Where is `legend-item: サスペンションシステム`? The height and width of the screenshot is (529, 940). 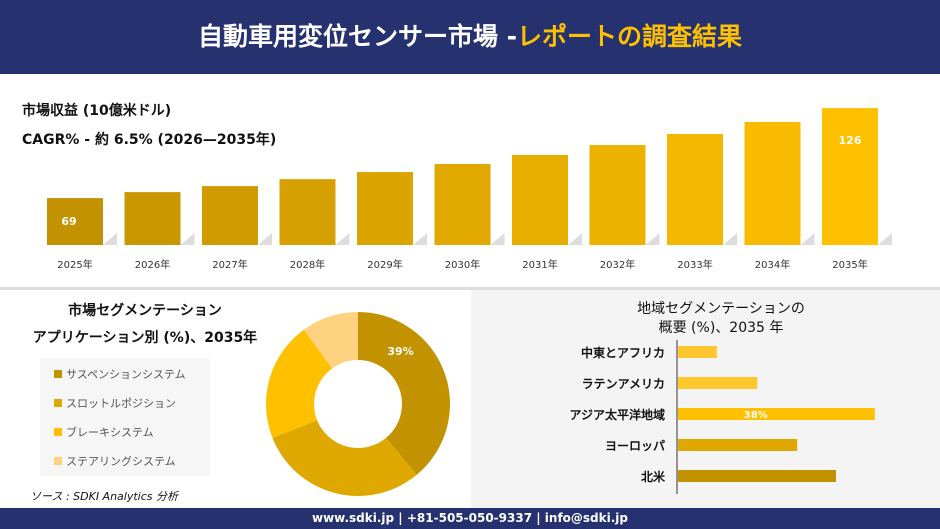 legend-item: サスペンションシステム is located at coordinates (120, 374).